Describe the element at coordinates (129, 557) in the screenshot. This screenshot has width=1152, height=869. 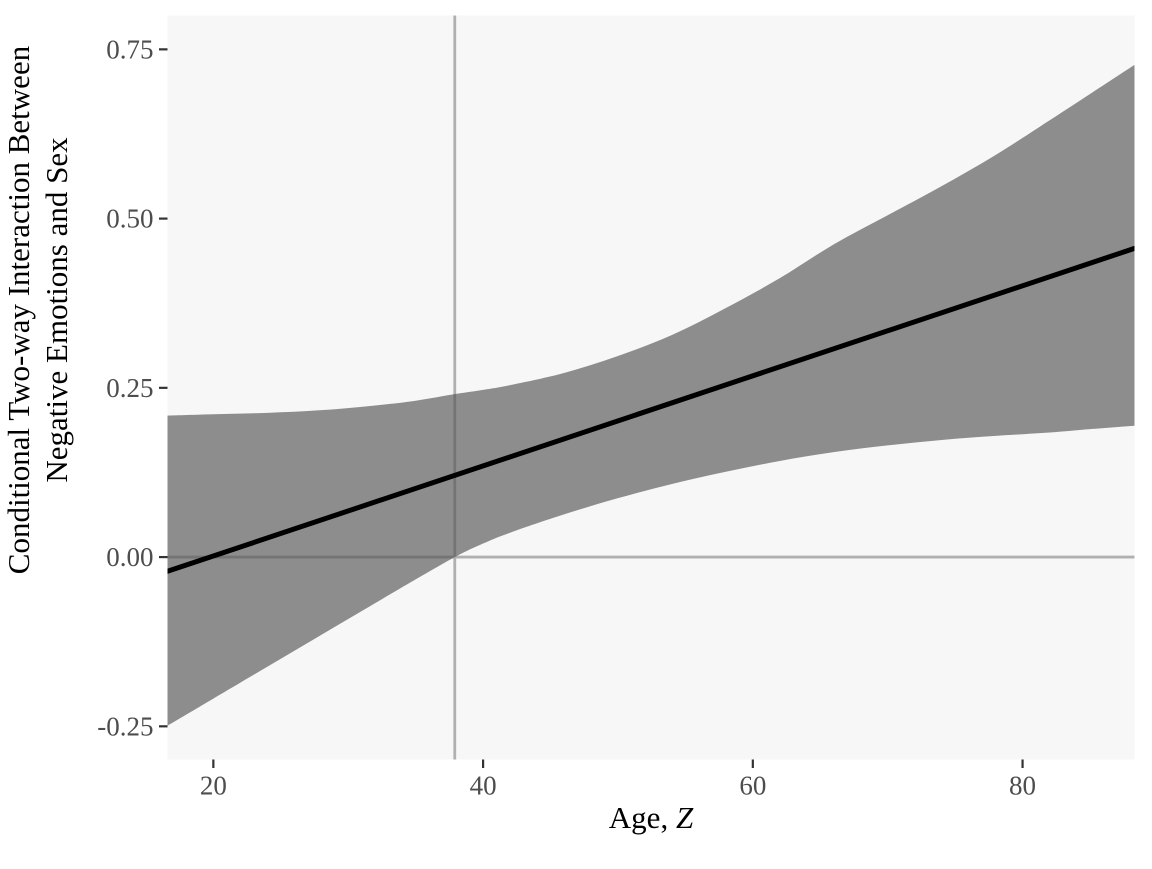
I see `y-axis-tick-label: 0.00` at that location.